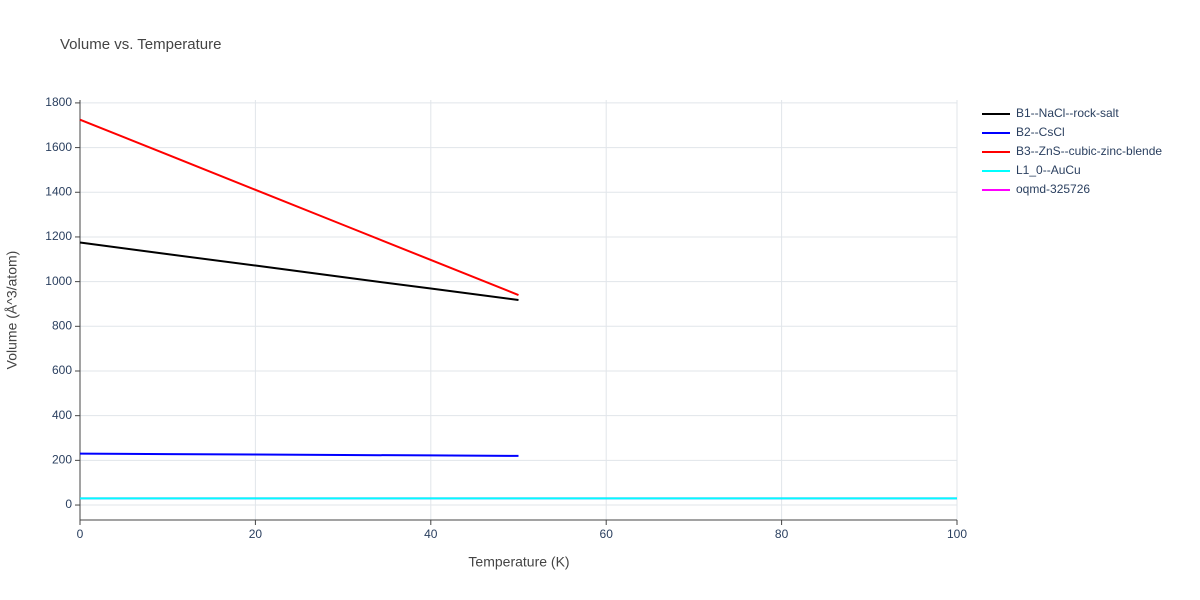 The image size is (1200, 600). What do you see at coordinates (518, 562) in the screenshot?
I see `x-axis-title: Temperature (K)` at bounding box center [518, 562].